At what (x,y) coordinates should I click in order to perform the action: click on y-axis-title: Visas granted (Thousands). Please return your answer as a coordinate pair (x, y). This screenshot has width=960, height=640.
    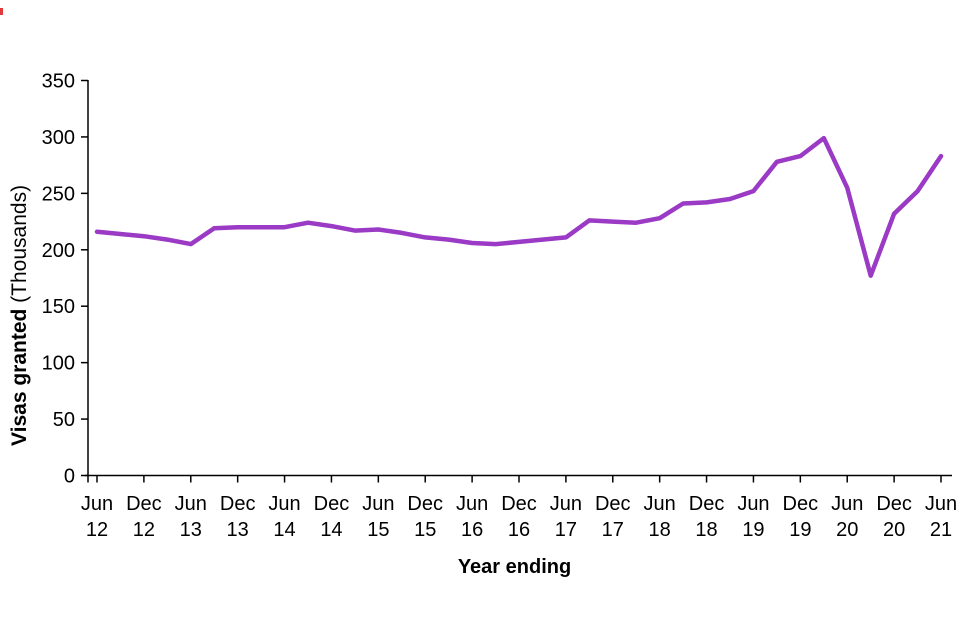
    Looking at the image, I should click on (20, 315).